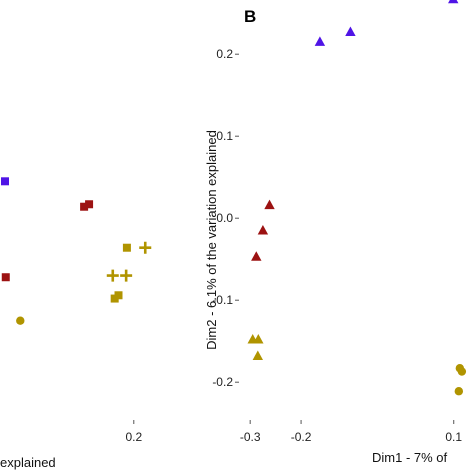 Image resolution: width=474 pixels, height=474 pixels. Describe the element at coordinates (5, 181) in the screenshot. I see `blue-square-point` at that location.